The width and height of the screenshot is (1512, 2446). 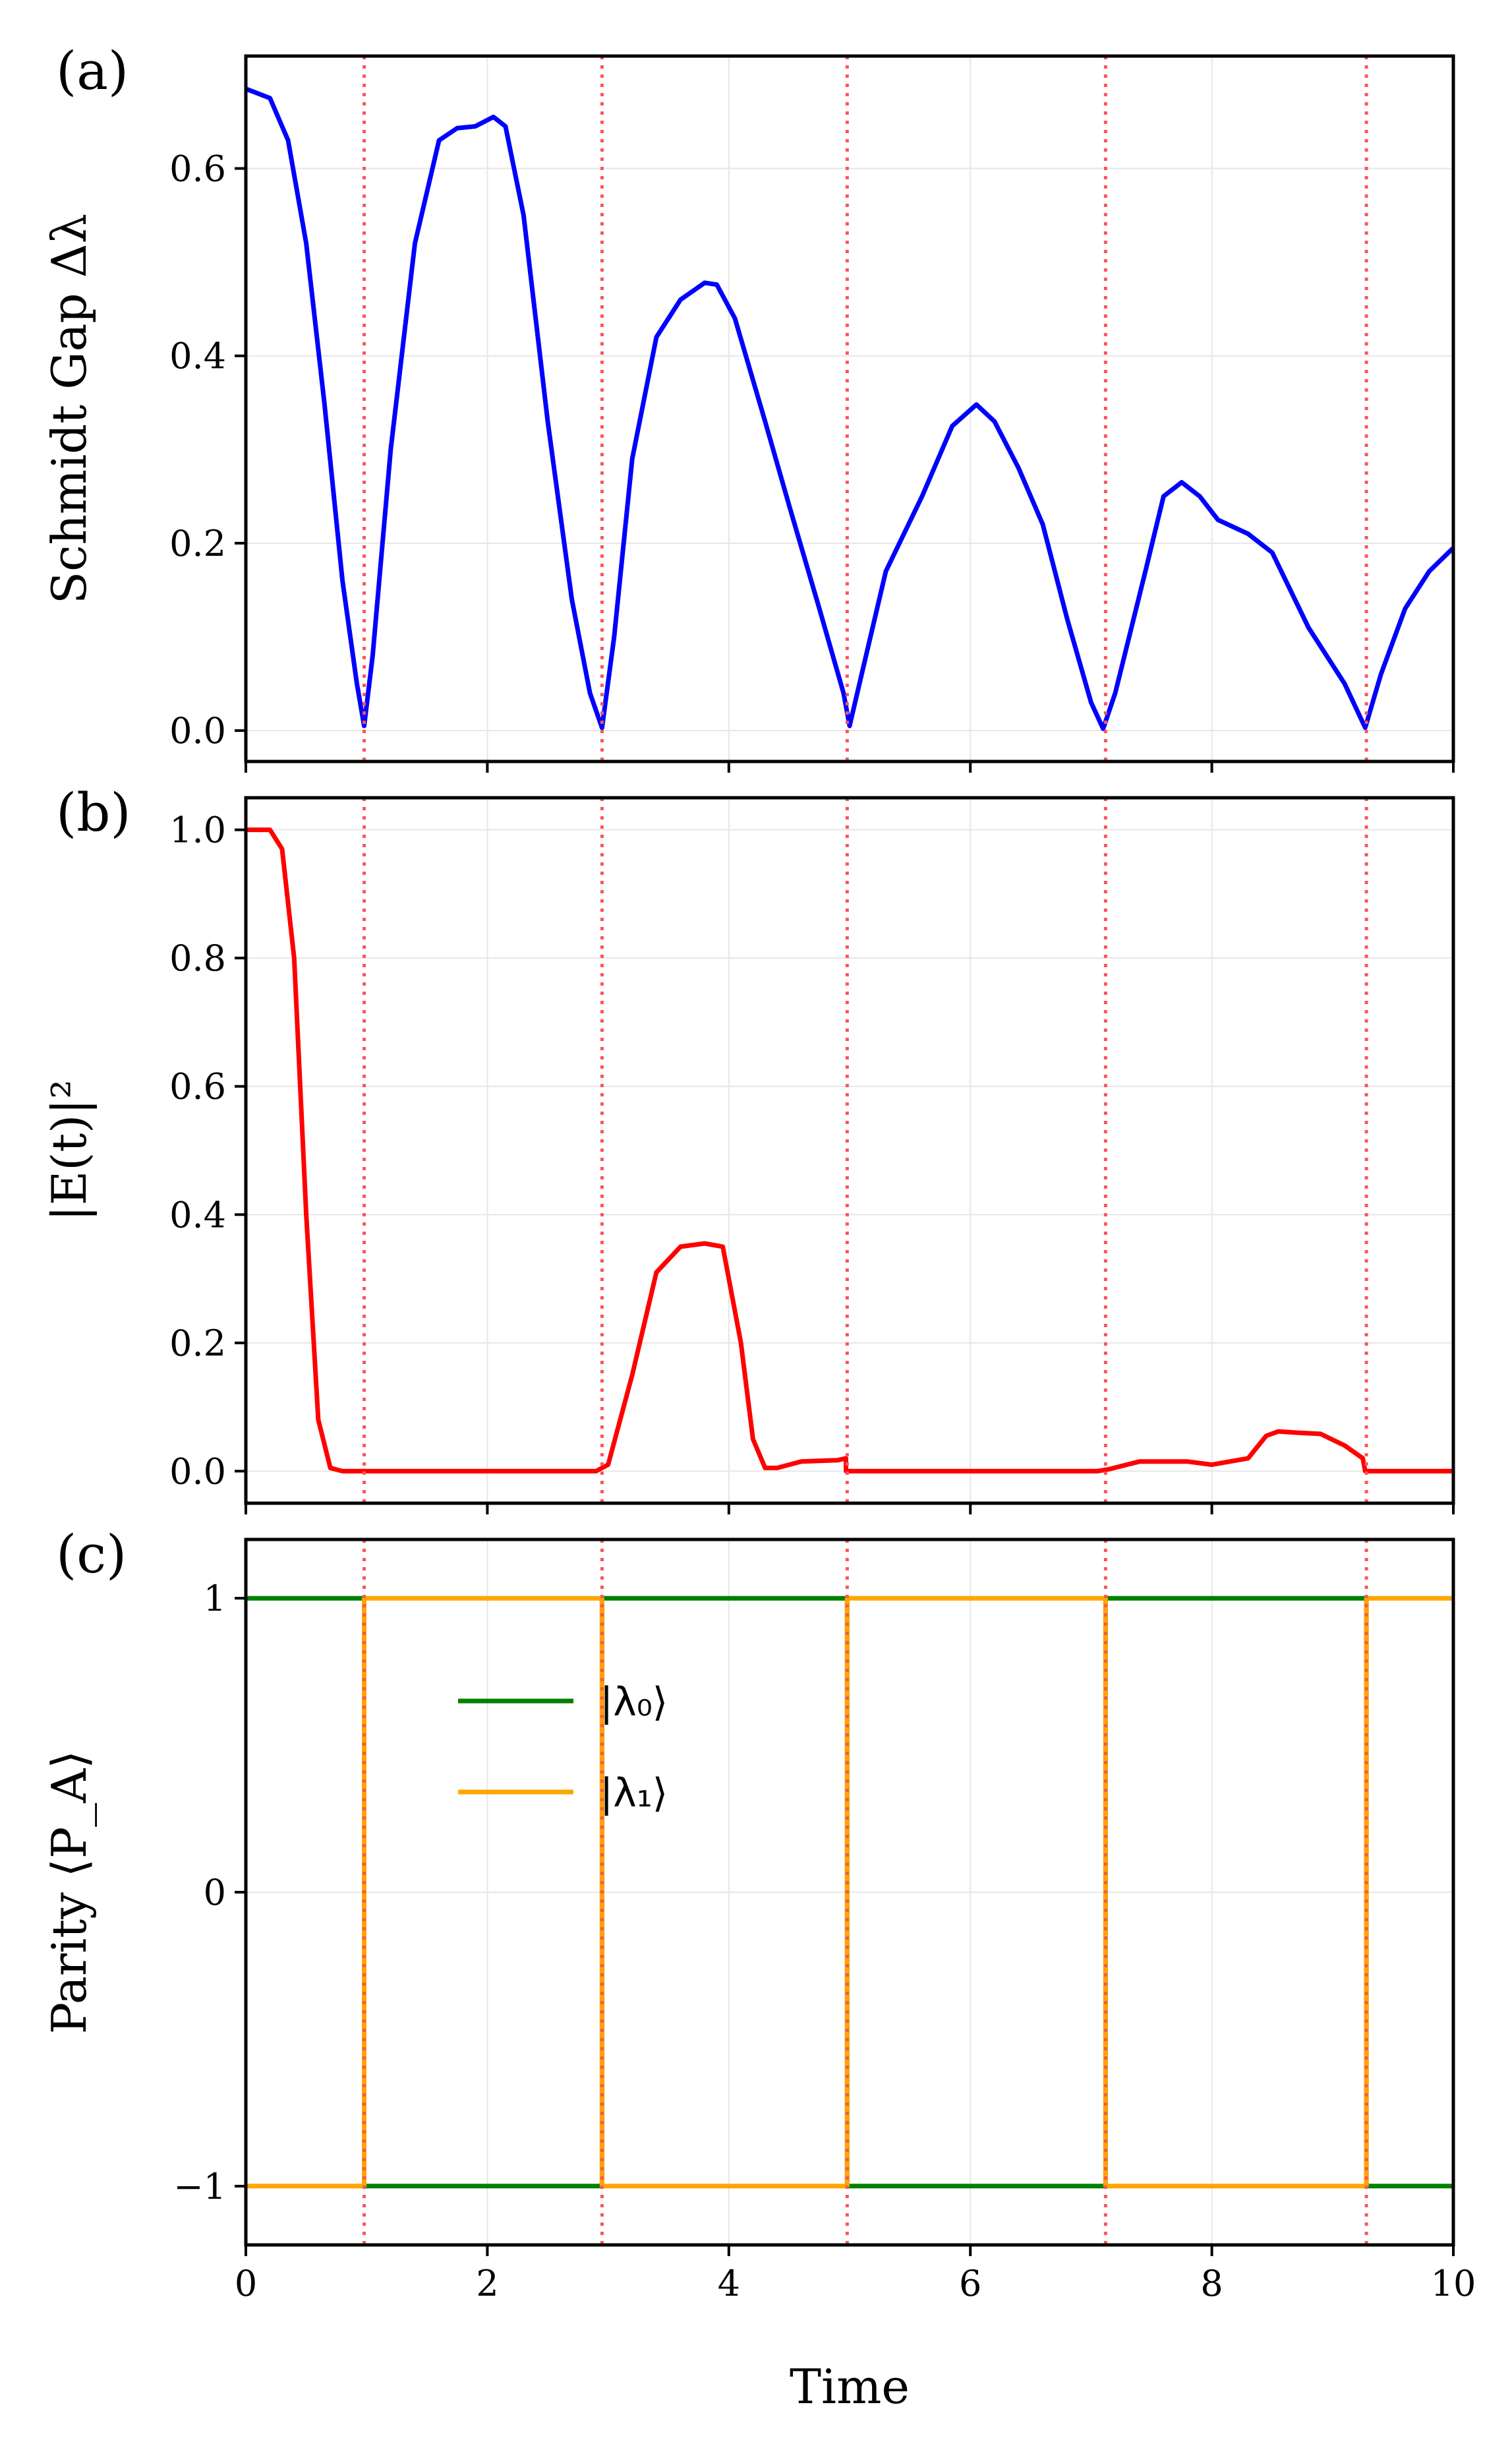 What do you see at coordinates (197, 830) in the screenshot?
I see `y-tick-label: 1.0` at bounding box center [197, 830].